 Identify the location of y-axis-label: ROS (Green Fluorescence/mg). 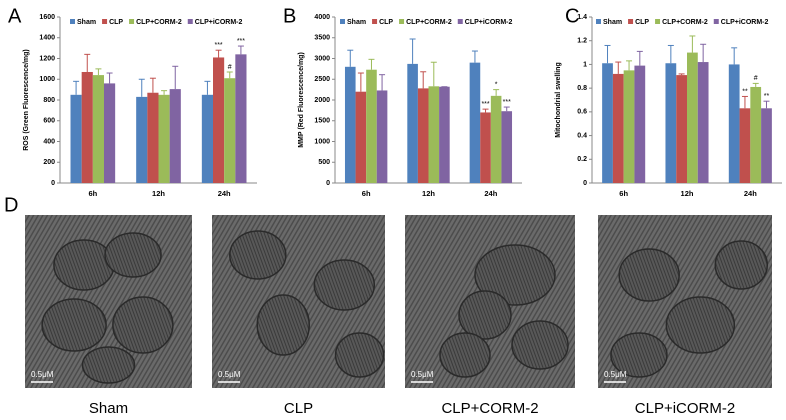
(26, 100).